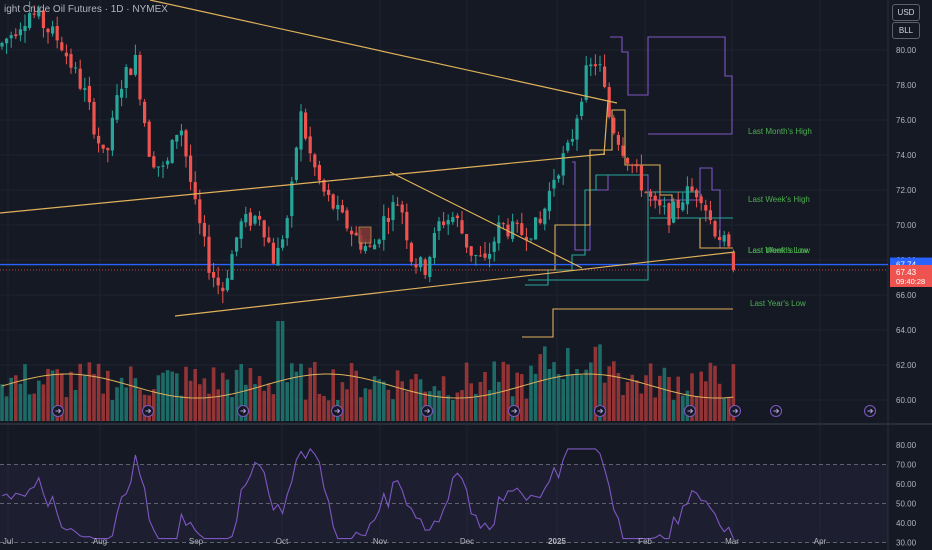  I want to click on rsi-tick-label: 30.00, so click(906, 543).